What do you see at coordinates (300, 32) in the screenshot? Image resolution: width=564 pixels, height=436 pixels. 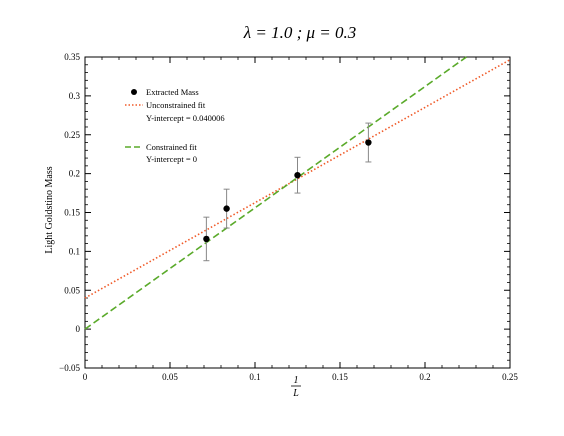 I see `chart-title: λ = 1.0 ; μ = 0.3` at bounding box center [300, 32].